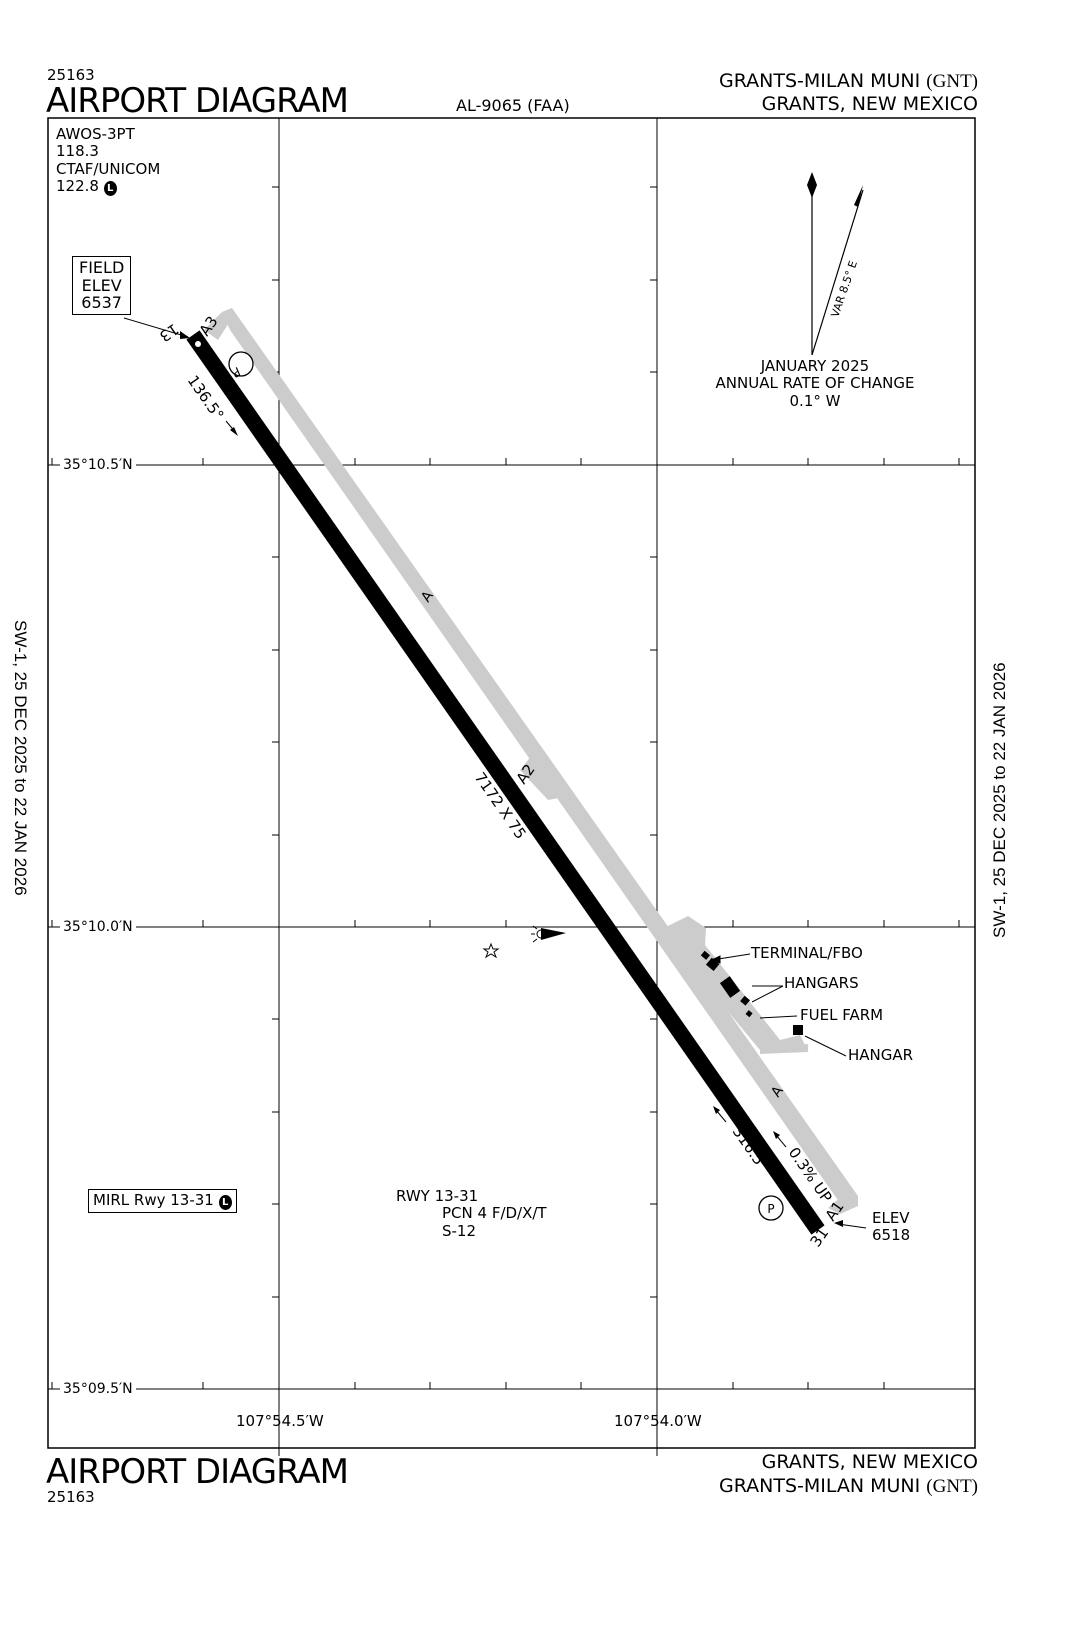  I want to click on elev-value: 6518, so click(891, 1235).